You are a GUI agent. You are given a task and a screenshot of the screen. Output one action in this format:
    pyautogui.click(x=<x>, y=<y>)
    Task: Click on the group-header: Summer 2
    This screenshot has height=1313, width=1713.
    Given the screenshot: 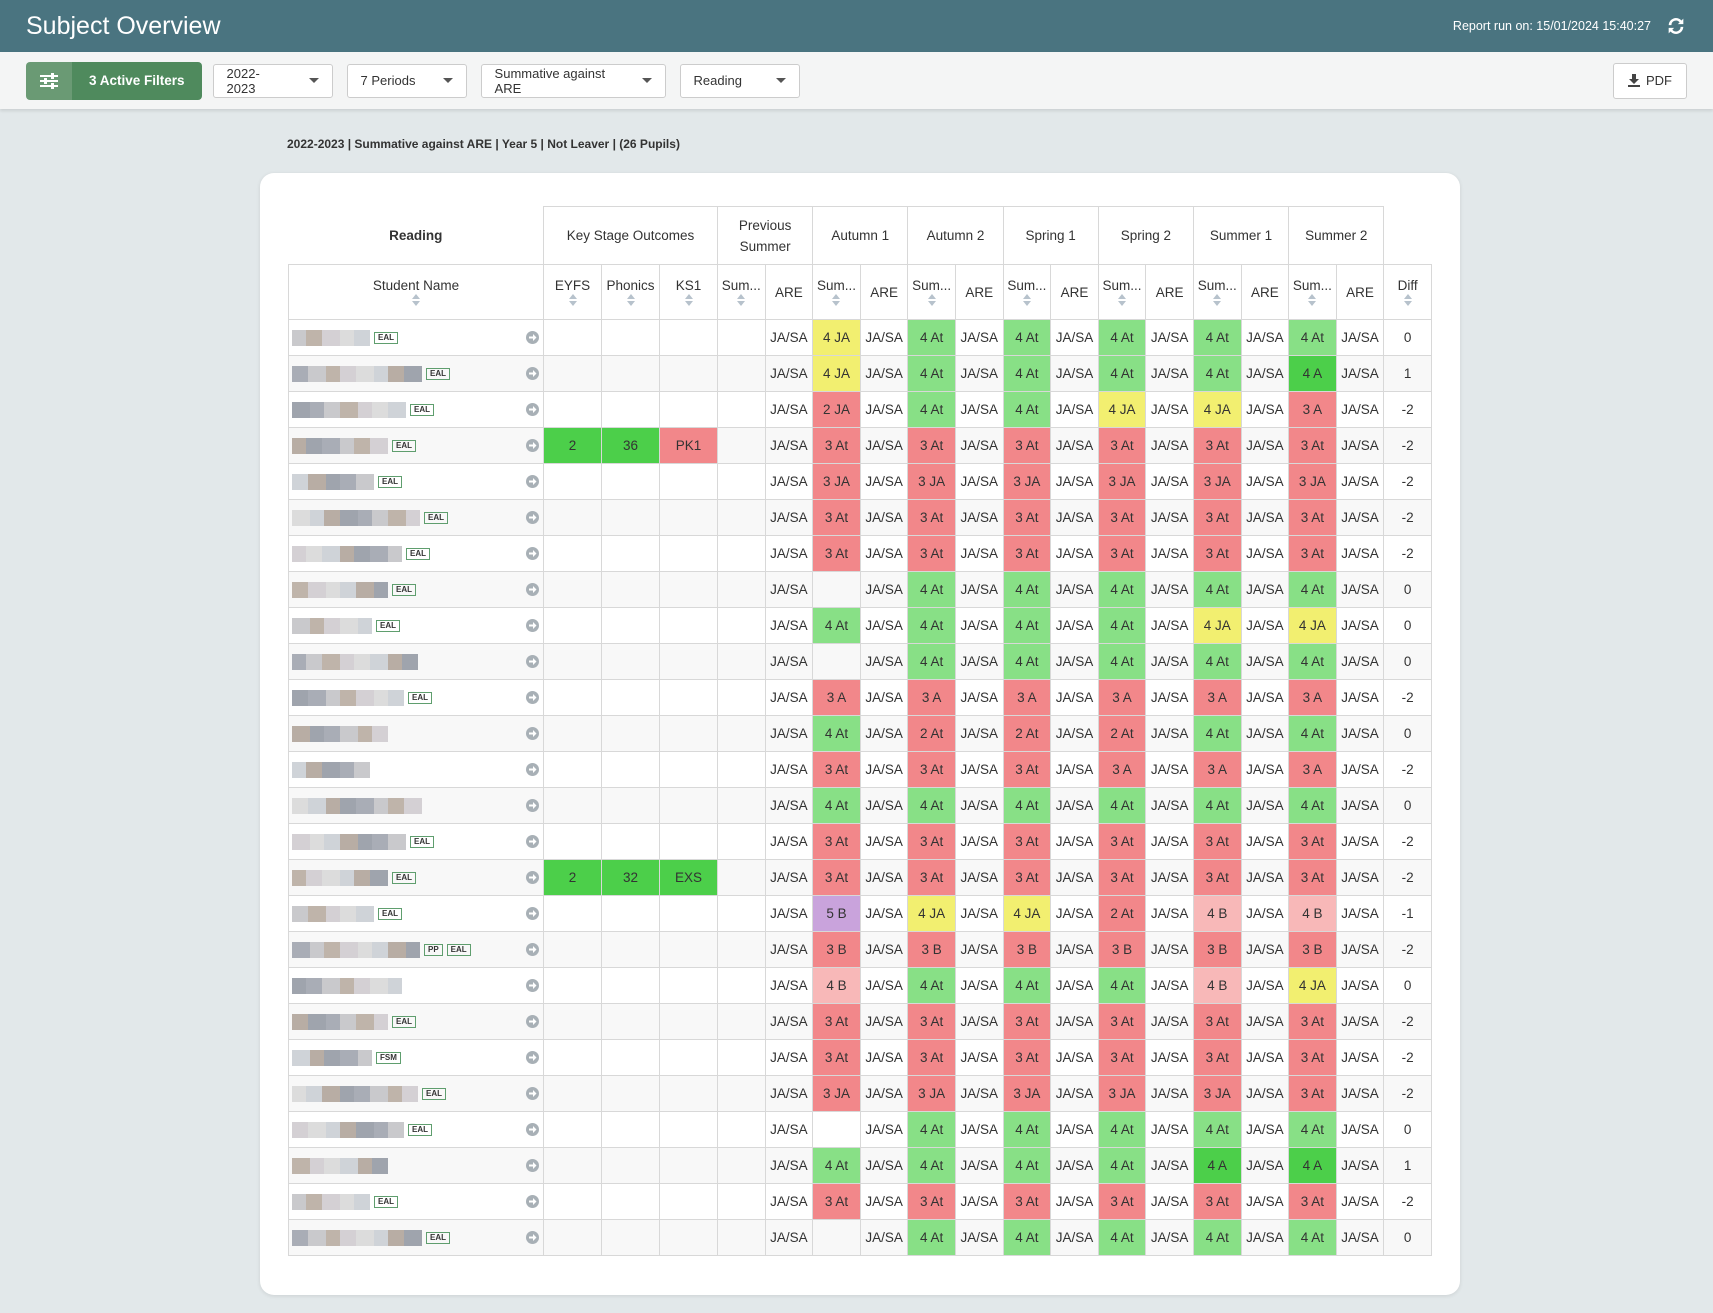 What is the action you would take?
    pyautogui.click(x=1336, y=235)
    